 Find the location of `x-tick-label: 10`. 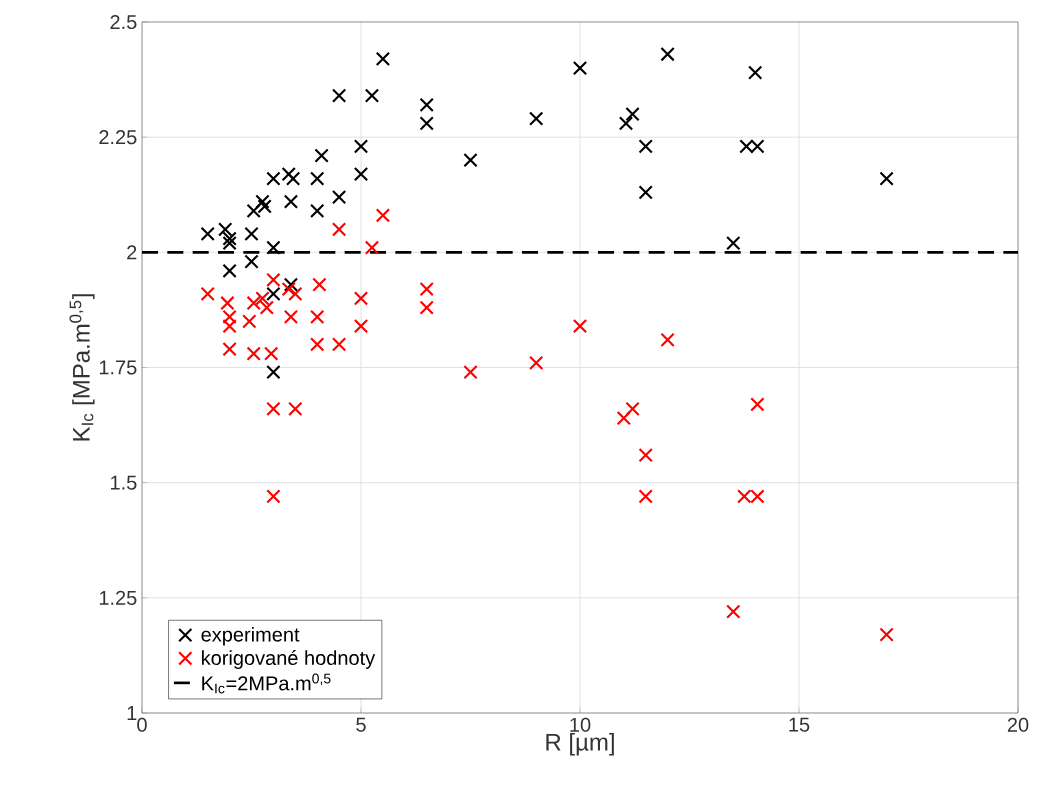

x-tick-label: 10 is located at coordinates (580, 724).